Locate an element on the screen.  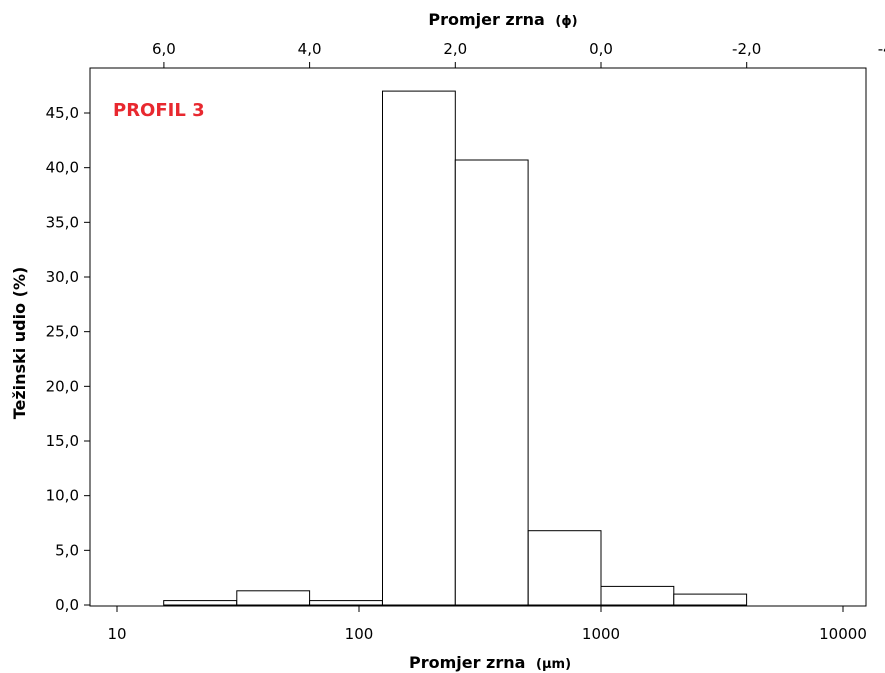
x-tick-label-100: 100 is located at coordinates (359, 634).